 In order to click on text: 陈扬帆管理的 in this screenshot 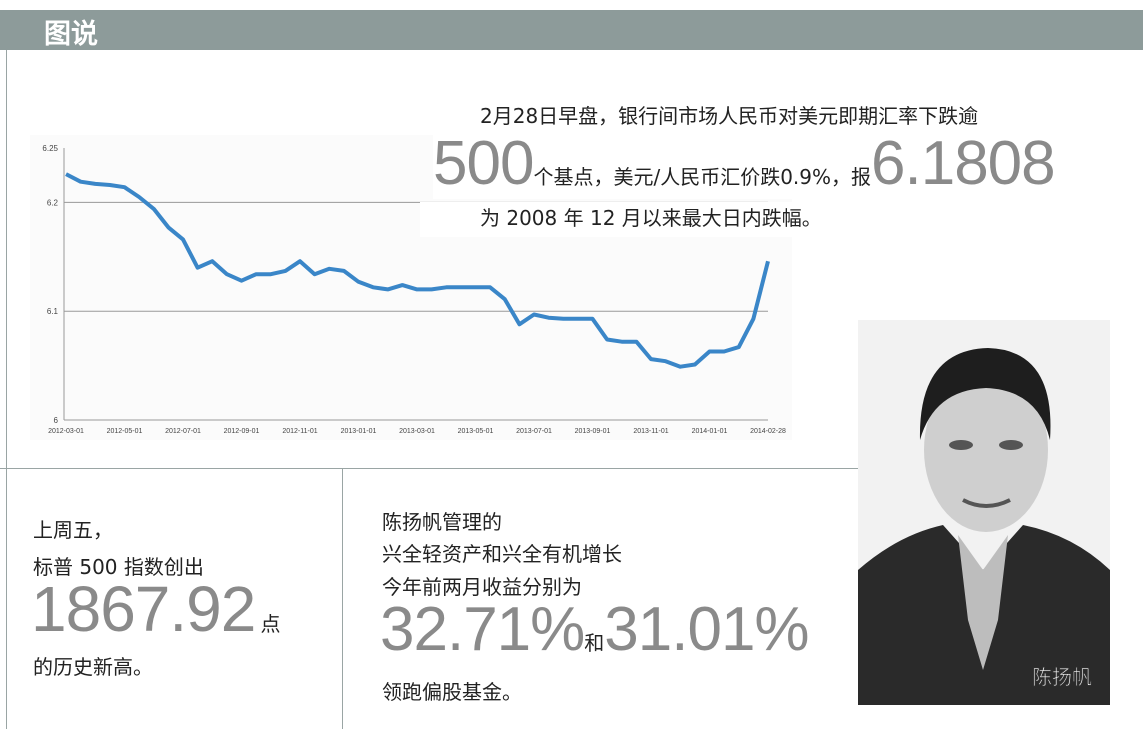, I will do `click(442, 522)`.